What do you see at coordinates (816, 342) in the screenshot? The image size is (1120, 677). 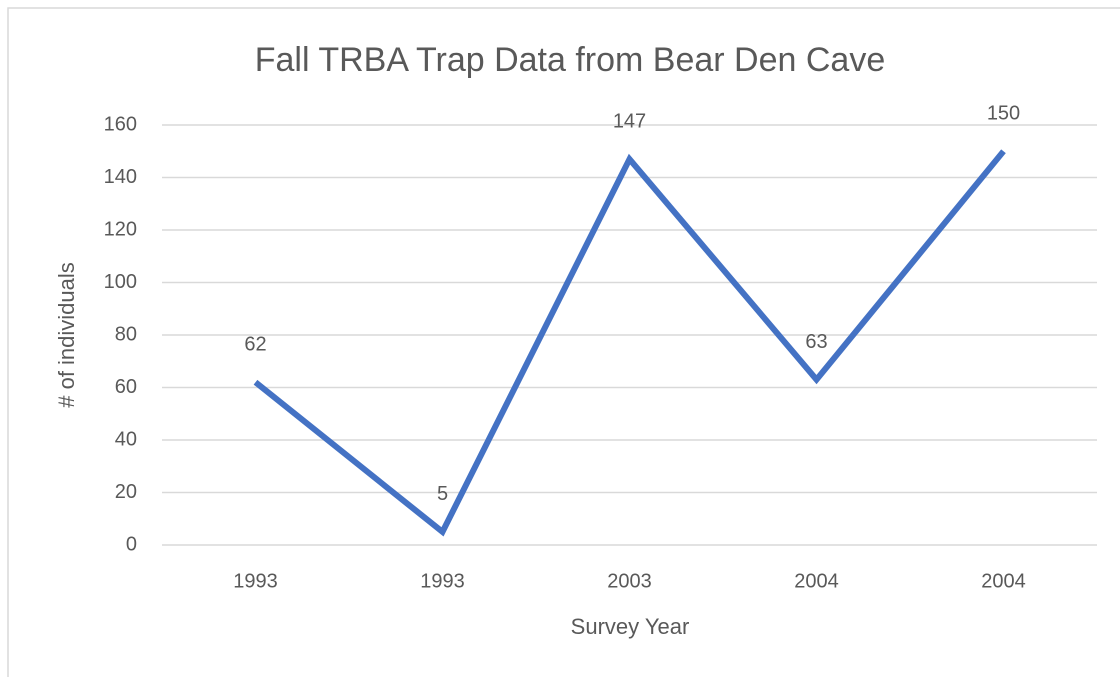 I see `data-label: 63` at bounding box center [816, 342].